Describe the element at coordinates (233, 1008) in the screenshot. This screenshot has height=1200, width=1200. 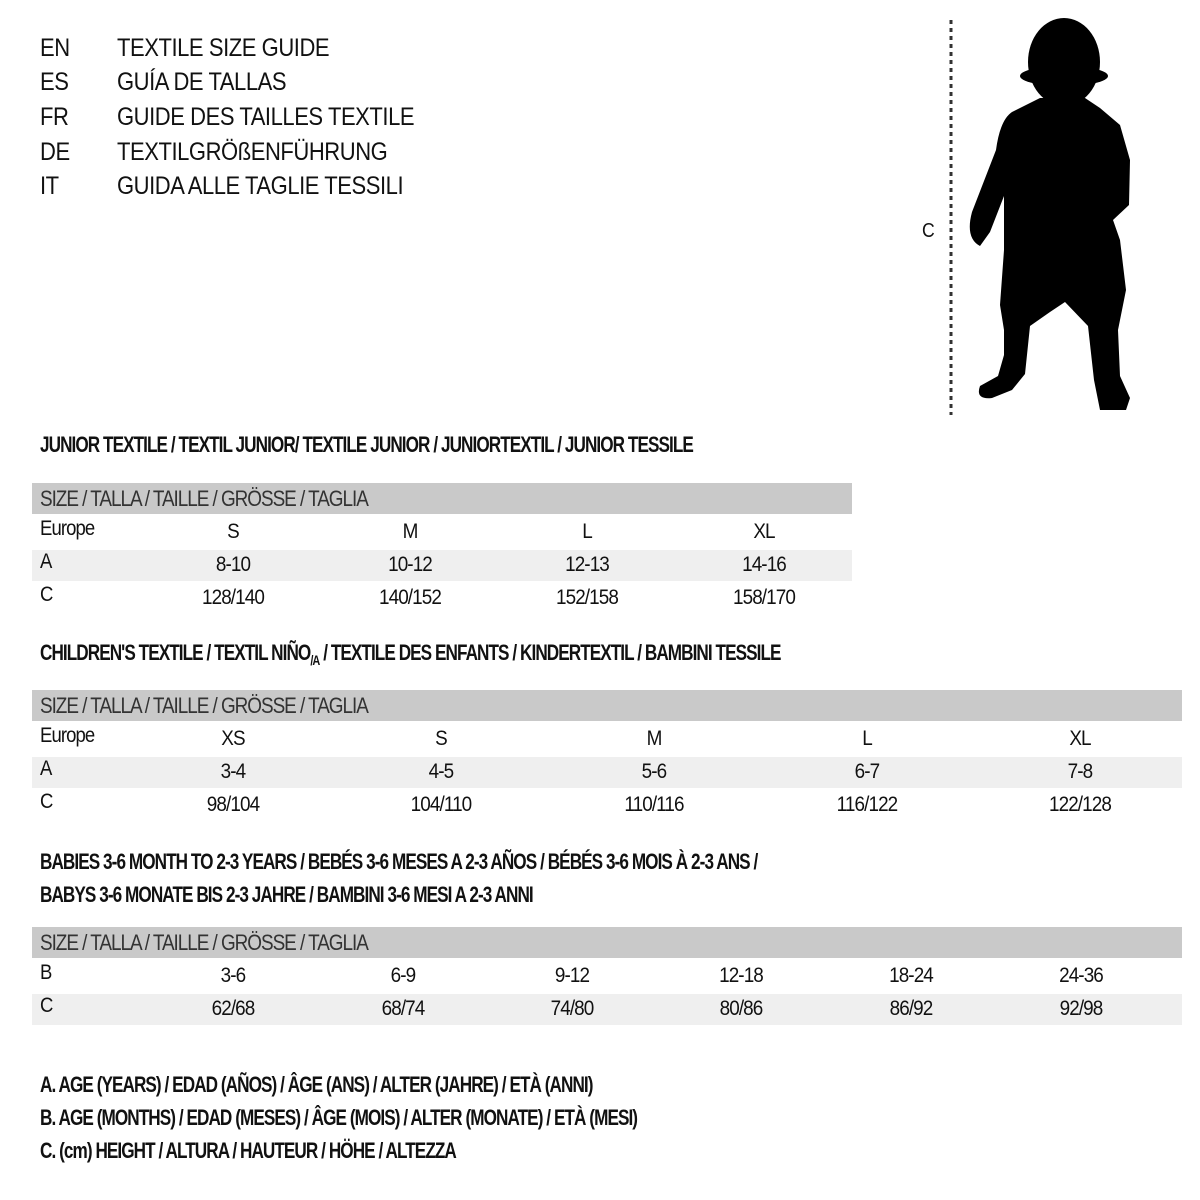
I see `table-cell: 62/68` at that location.